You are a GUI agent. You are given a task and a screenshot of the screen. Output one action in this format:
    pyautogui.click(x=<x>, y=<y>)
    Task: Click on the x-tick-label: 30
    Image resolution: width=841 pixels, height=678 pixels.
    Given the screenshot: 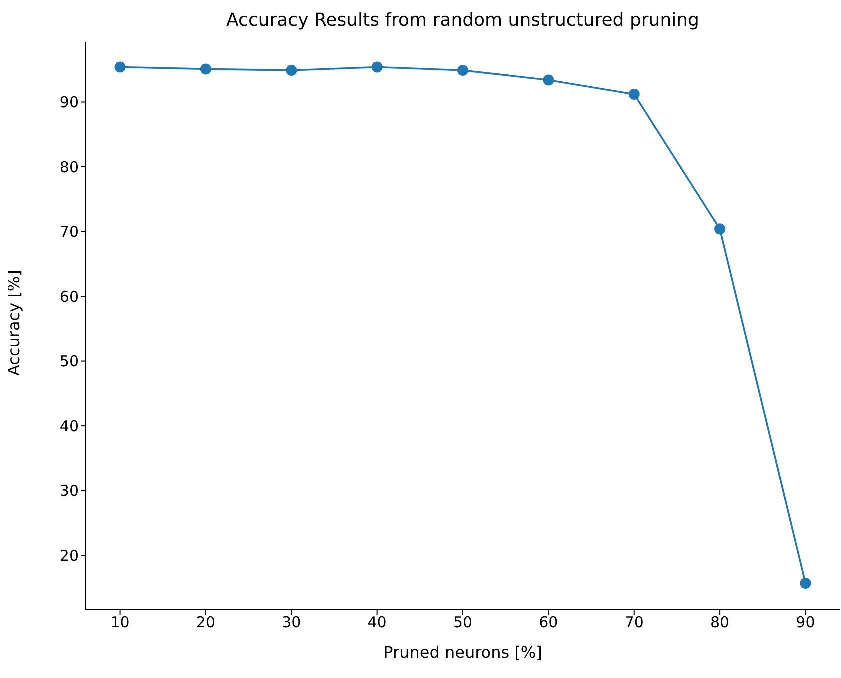 What is the action you would take?
    pyautogui.click(x=292, y=623)
    